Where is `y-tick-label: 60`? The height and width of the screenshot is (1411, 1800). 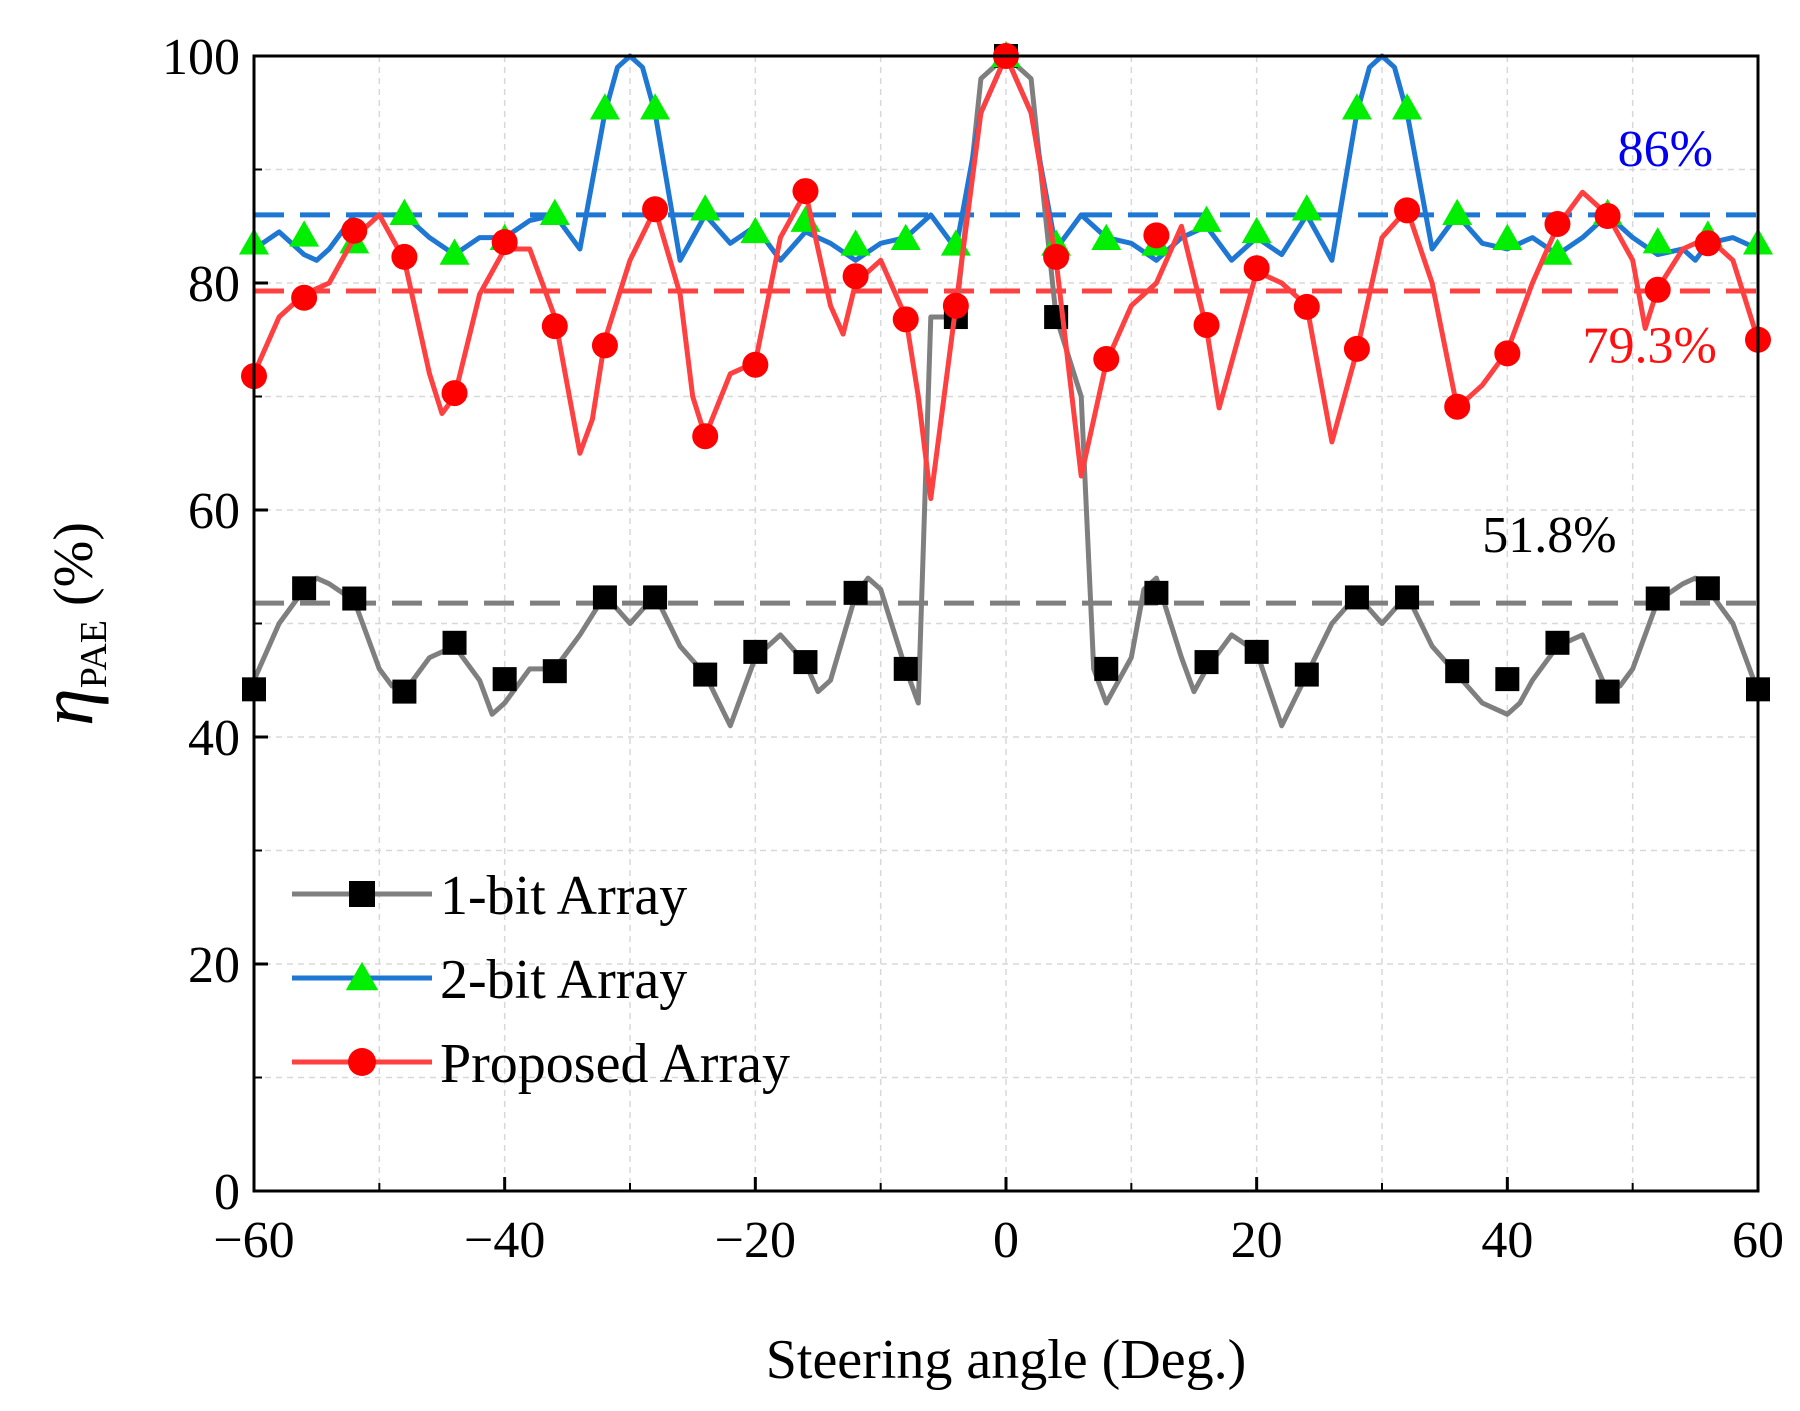 y-tick-label: 60 is located at coordinates (214, 511).